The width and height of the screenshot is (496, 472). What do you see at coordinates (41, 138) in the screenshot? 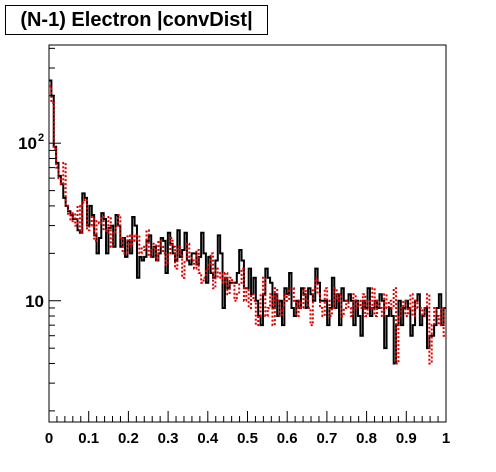
I see `y-tick-exponent: 2` at bounding box center [41, 138].